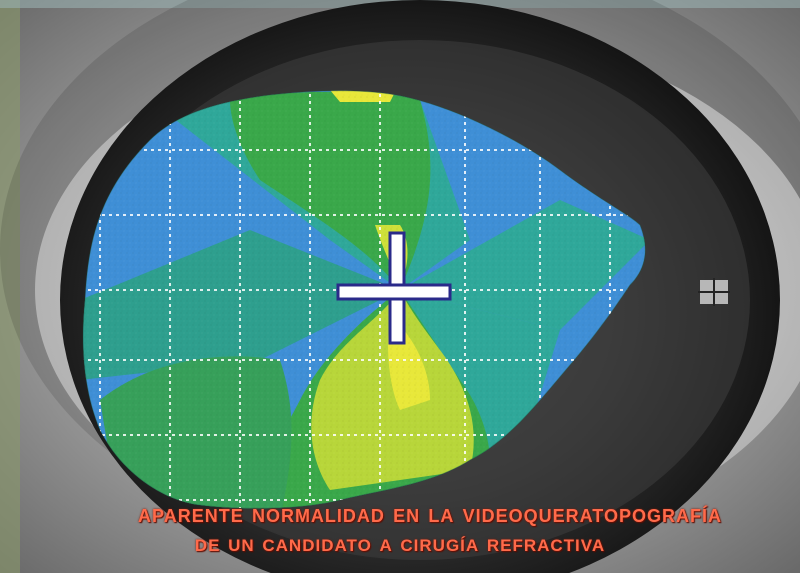  What do you see at coordinates (714, 292) in the screenshot?
I see `catchlight` at bounding box center [714, 292].